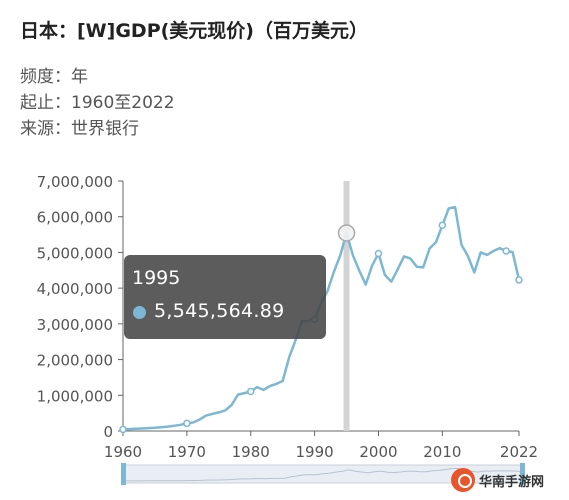 The image size is (569, 500). I want to click on tooltip-series-dot, so click(139, 312).